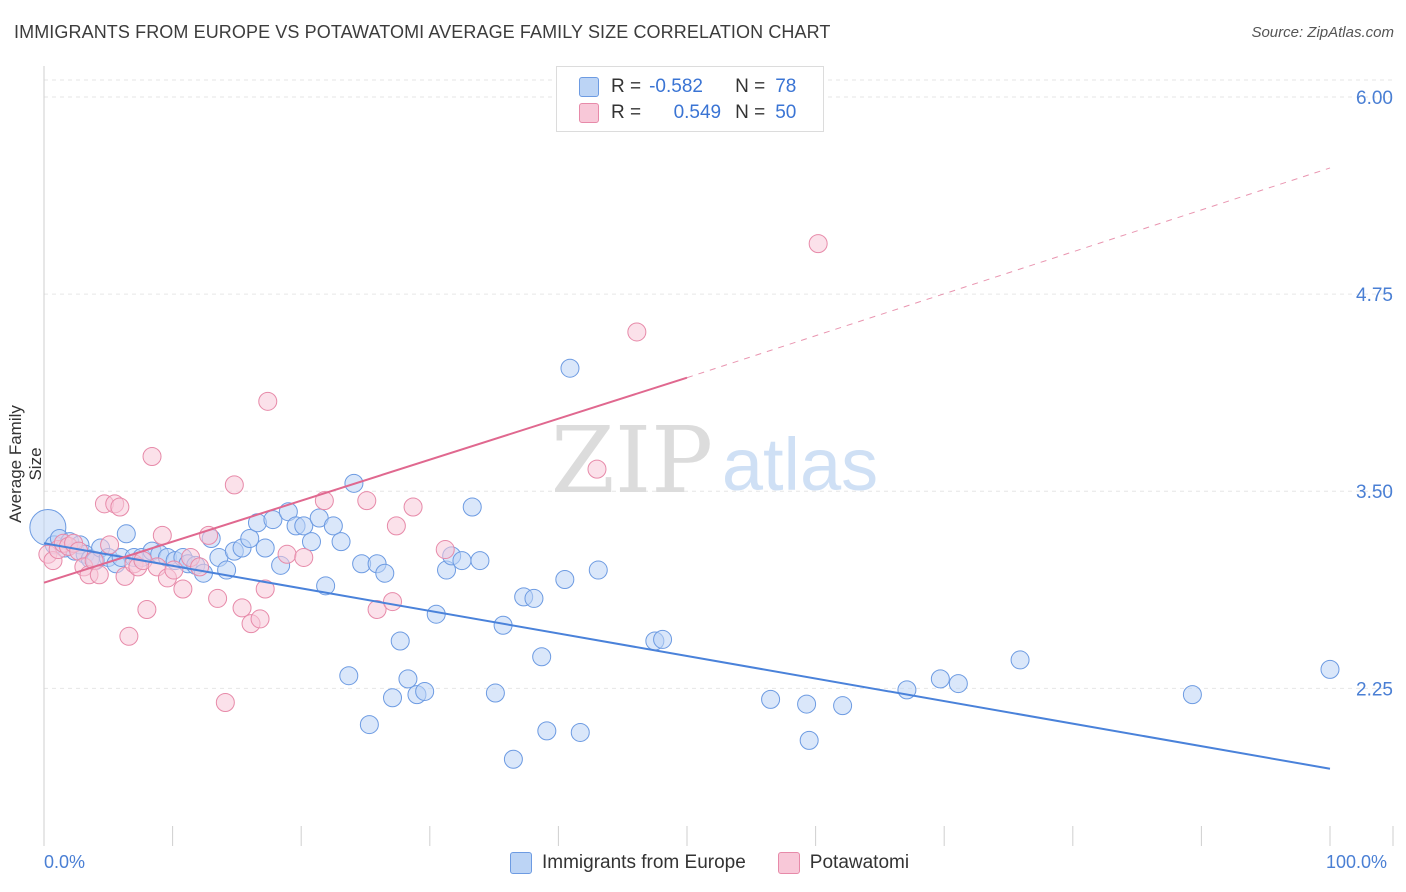  I want to click on legend-row-potawatomi: R = 0.549 N = 50, so click(687, 113).